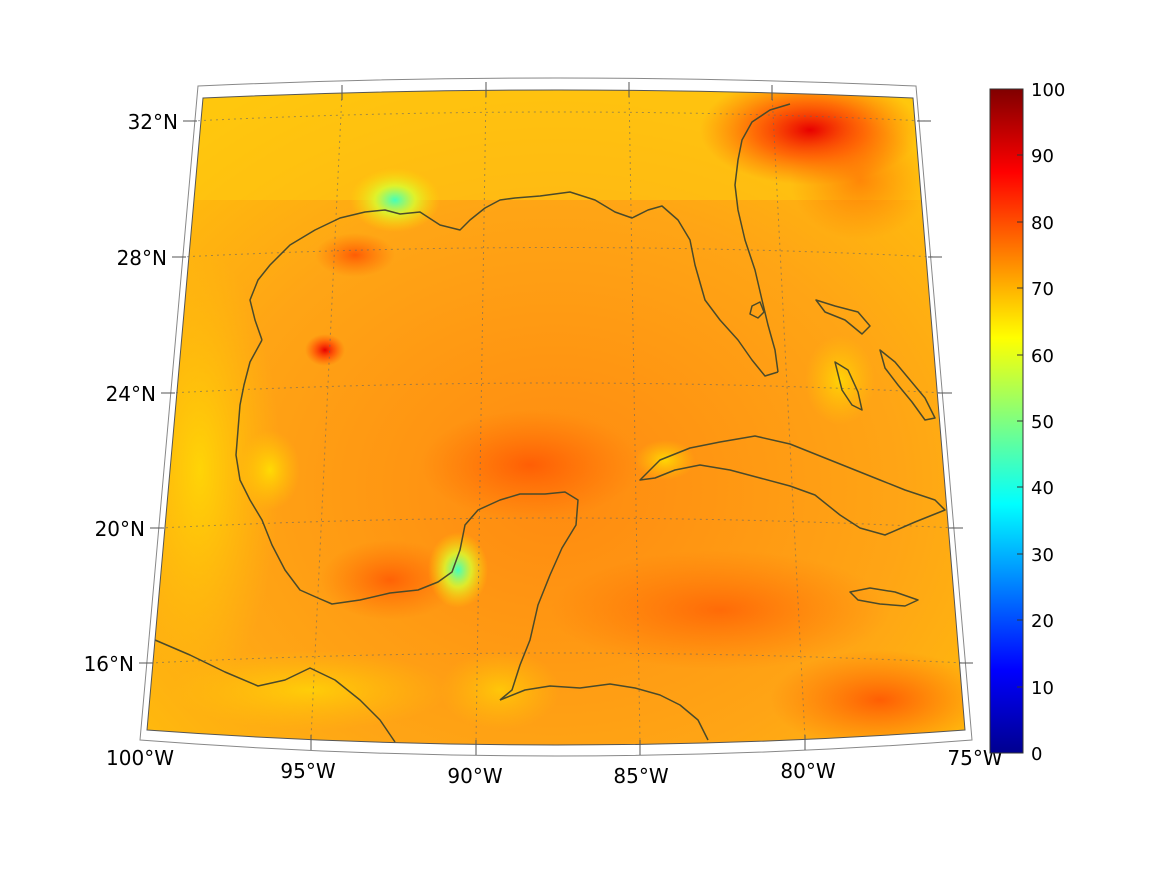 Image resolution: width=1167 pixels, height=875 pixels. Describe the element at coordinates (848, 386) in the screenshot. I see `coast-bahamas-andros` at that location.